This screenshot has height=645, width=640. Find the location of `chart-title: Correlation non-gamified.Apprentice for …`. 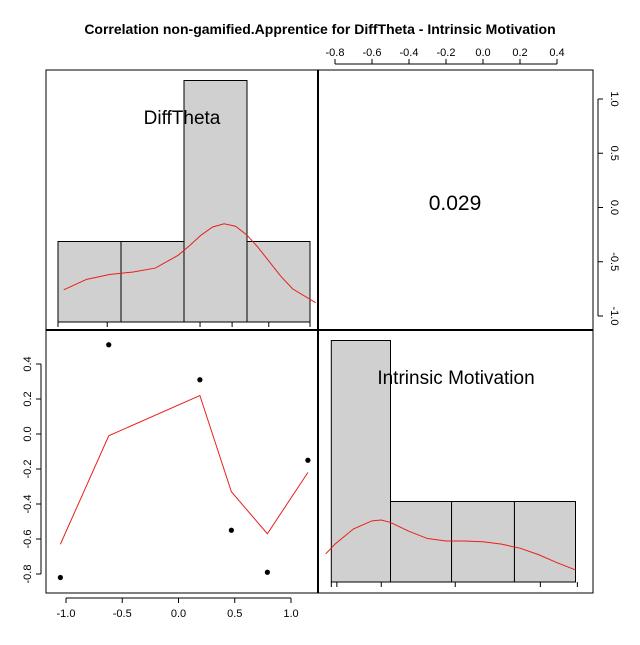

chart-title: Correlation non-gamified.Apprentice for … is located at coordinates (319, 29).